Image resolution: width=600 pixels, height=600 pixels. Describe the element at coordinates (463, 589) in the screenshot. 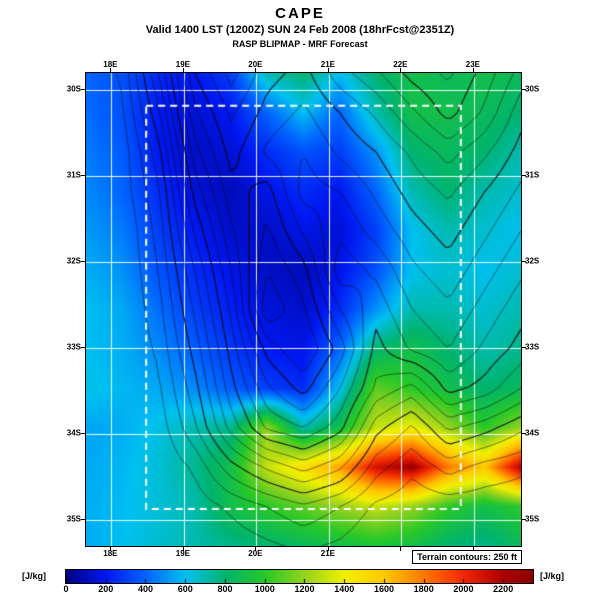

I see `colorbar-tick-label: 2000` at that location.